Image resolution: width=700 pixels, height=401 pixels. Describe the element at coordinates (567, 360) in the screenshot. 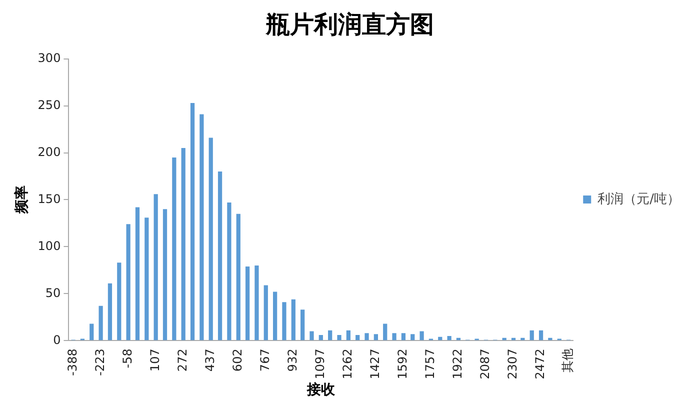

I see `x-tick-label: 其他` at that location.